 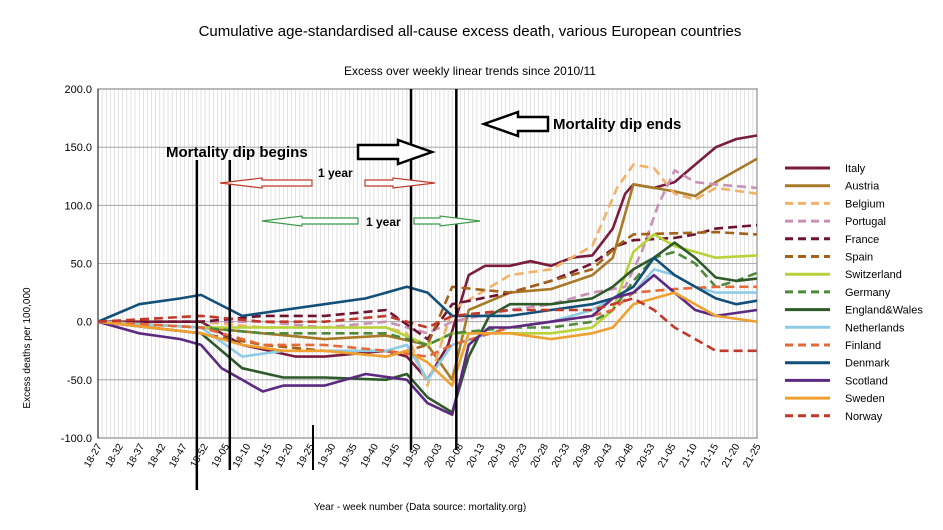 What do you see at coordinates (868, 293) in the screenshot?
I see `legend-label: Germany` at bounding box center [868, 293].